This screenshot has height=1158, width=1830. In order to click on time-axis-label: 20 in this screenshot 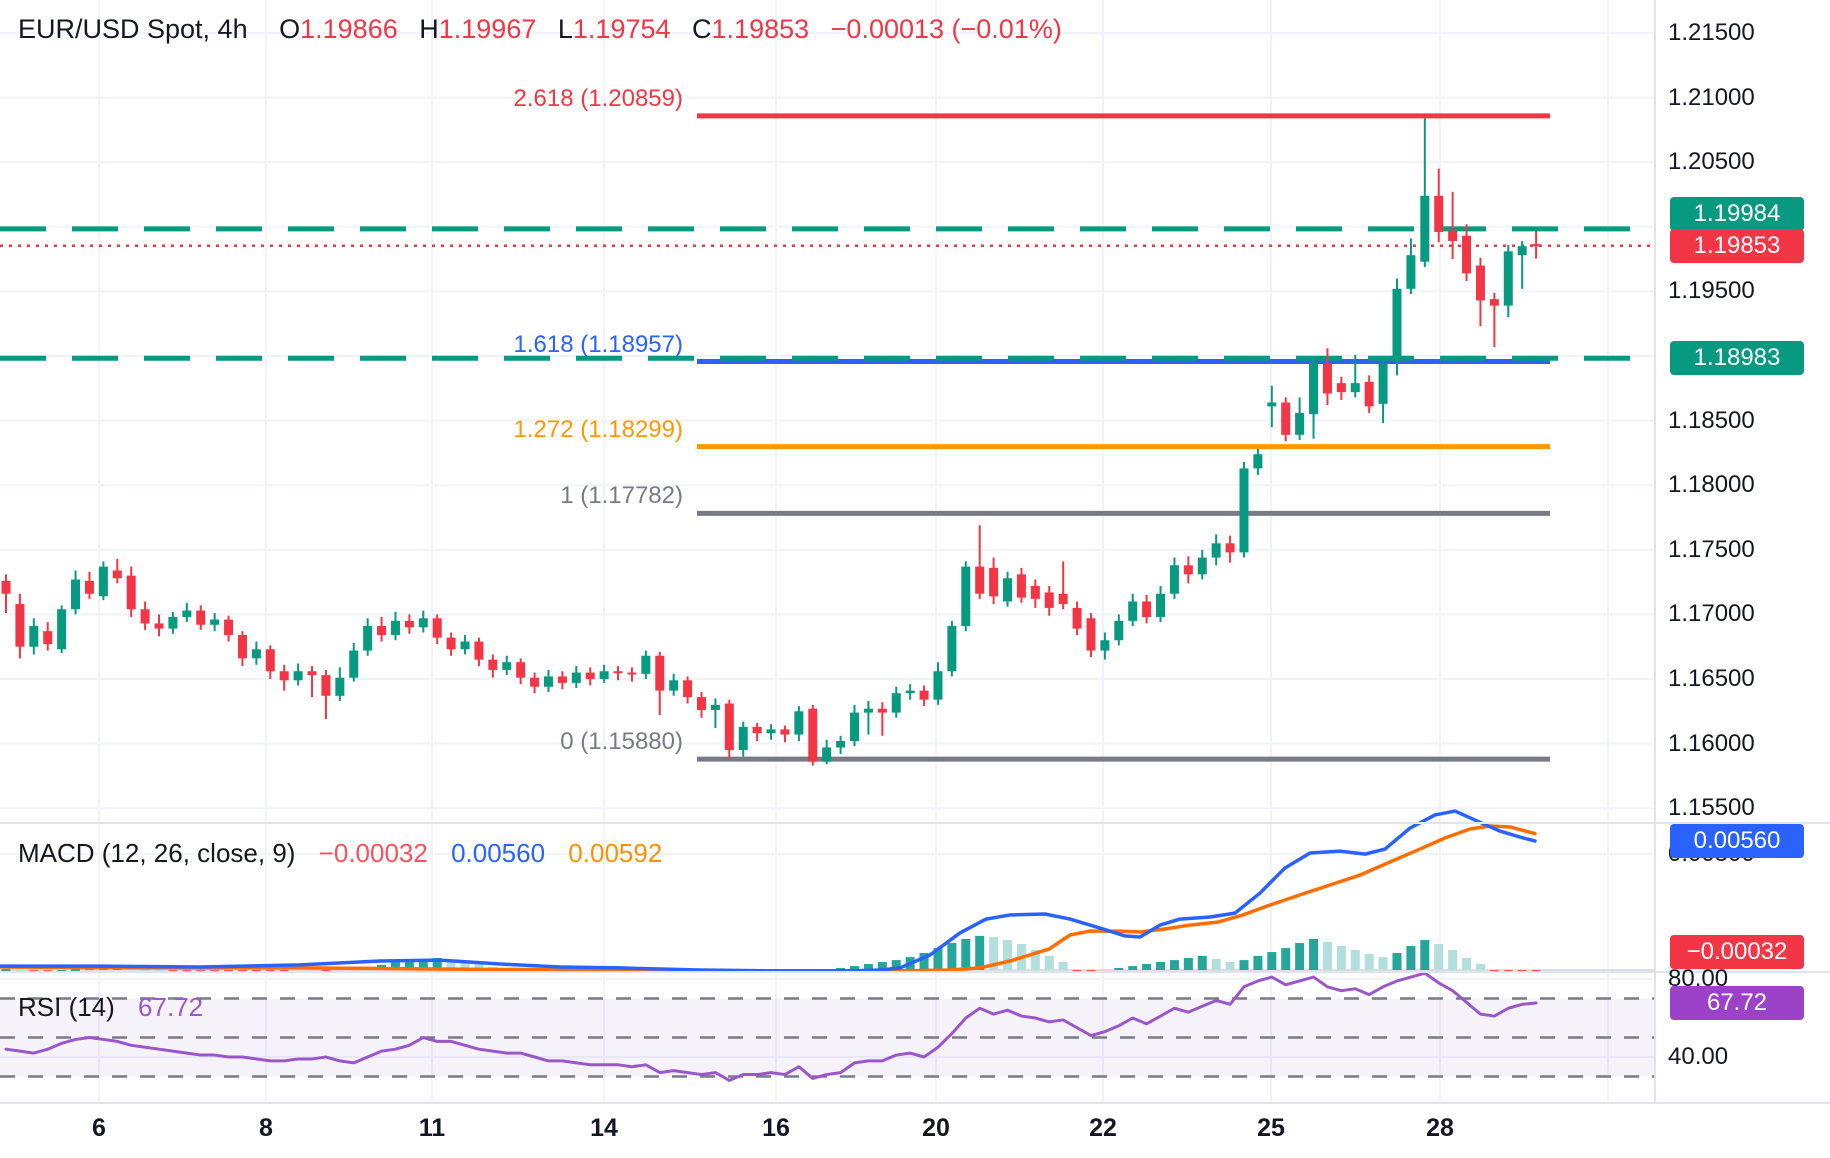, I will do `click(936, 1128)`.